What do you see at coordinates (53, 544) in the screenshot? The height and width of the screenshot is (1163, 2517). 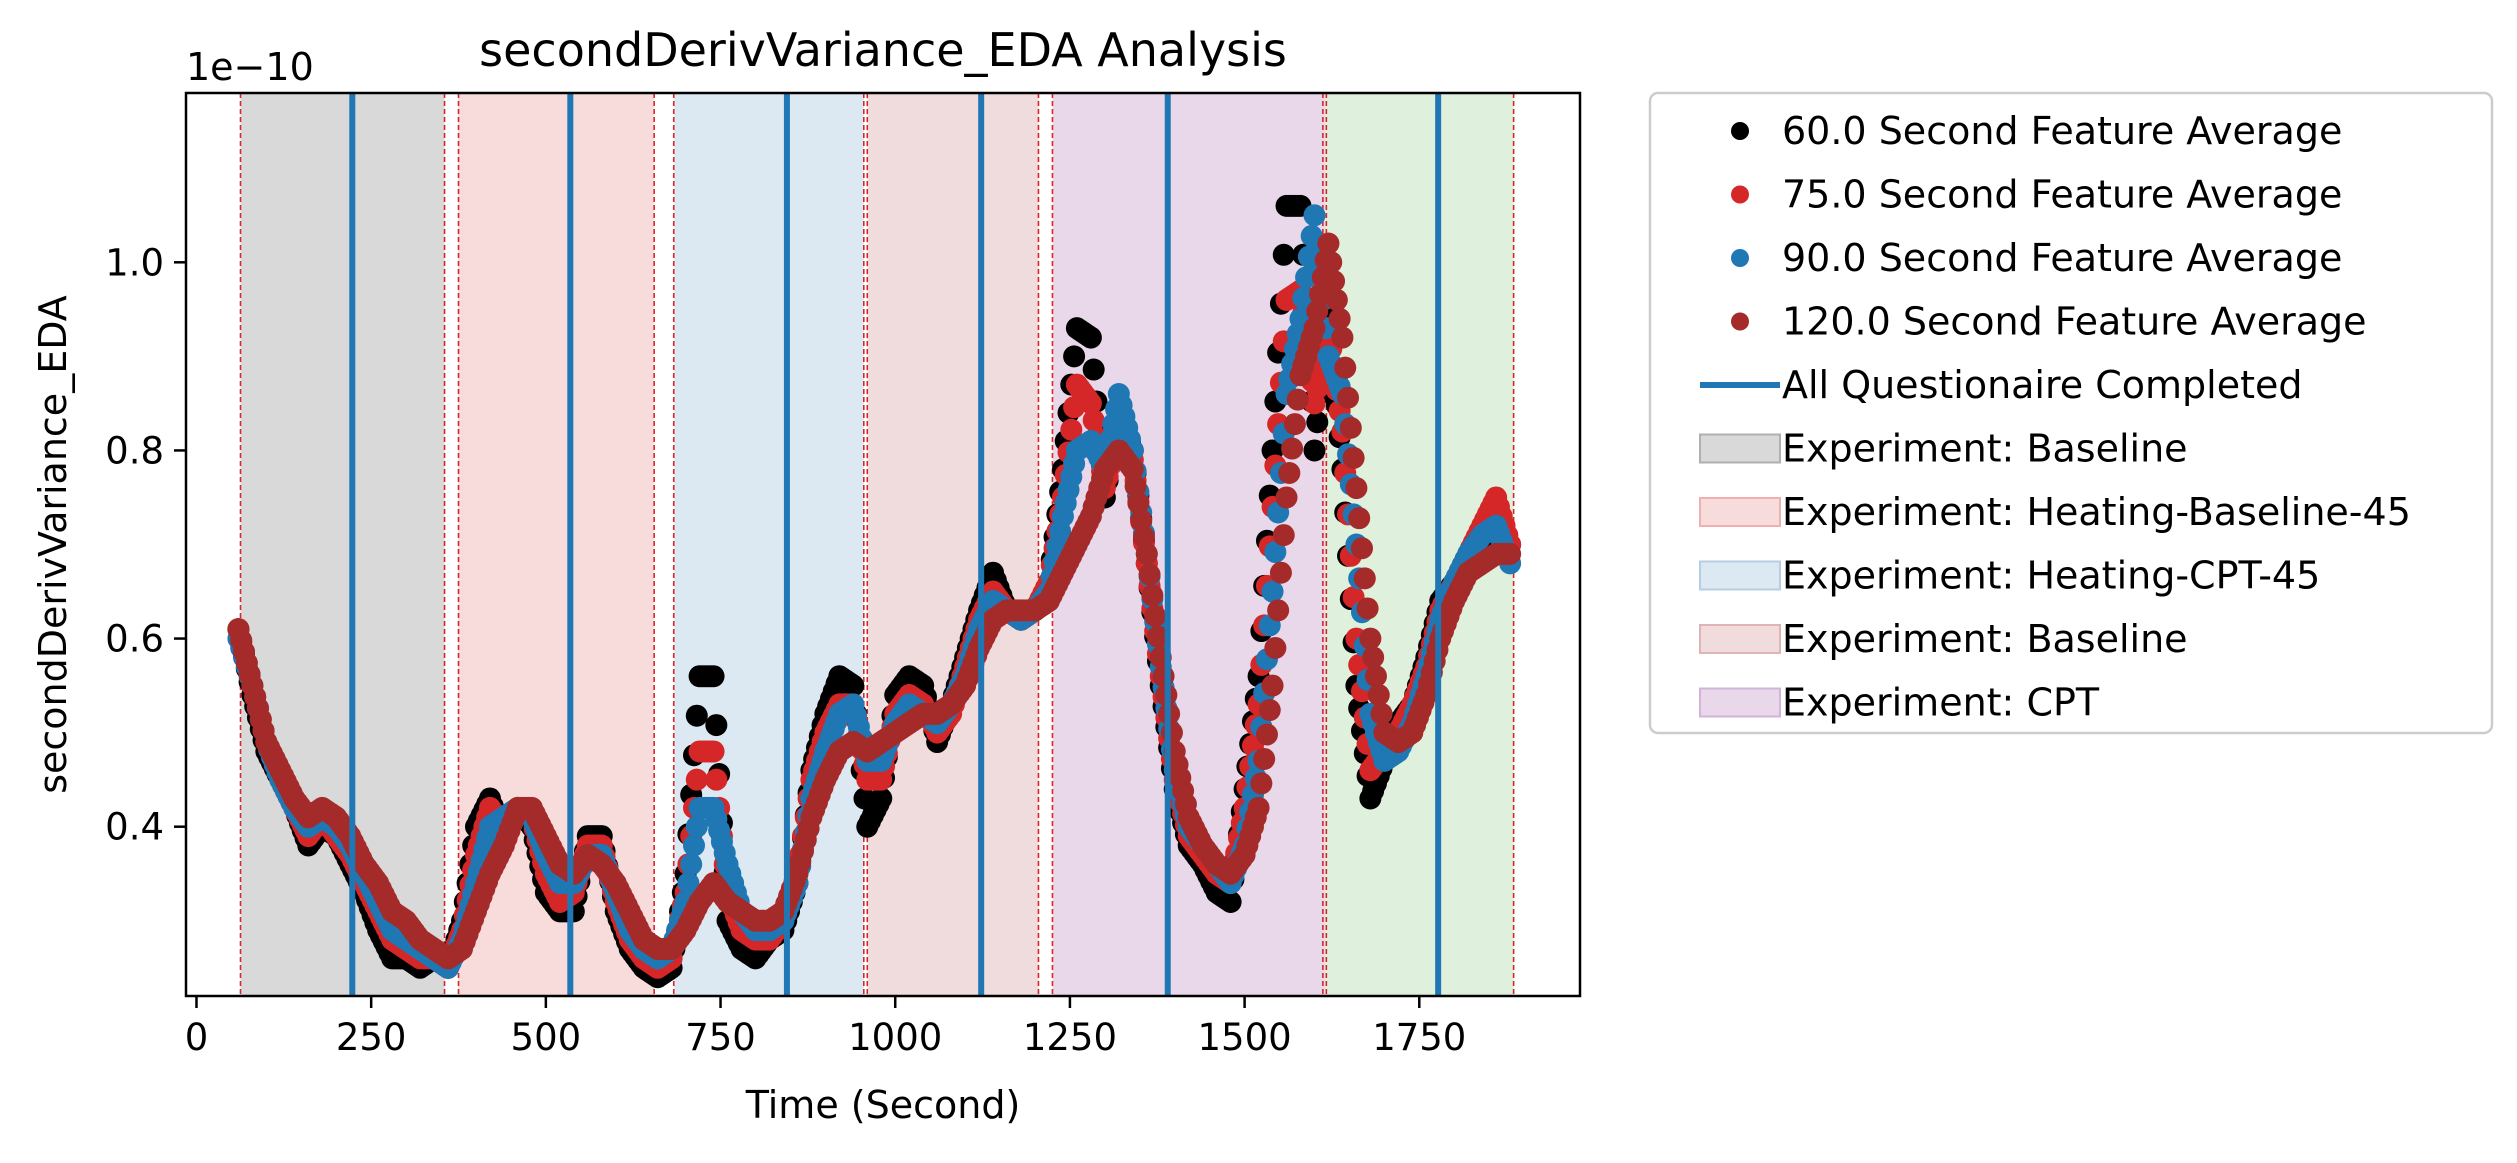 I see `y-axis-label: secondDerivVariance_EDA` at bounding box center [53, 544].